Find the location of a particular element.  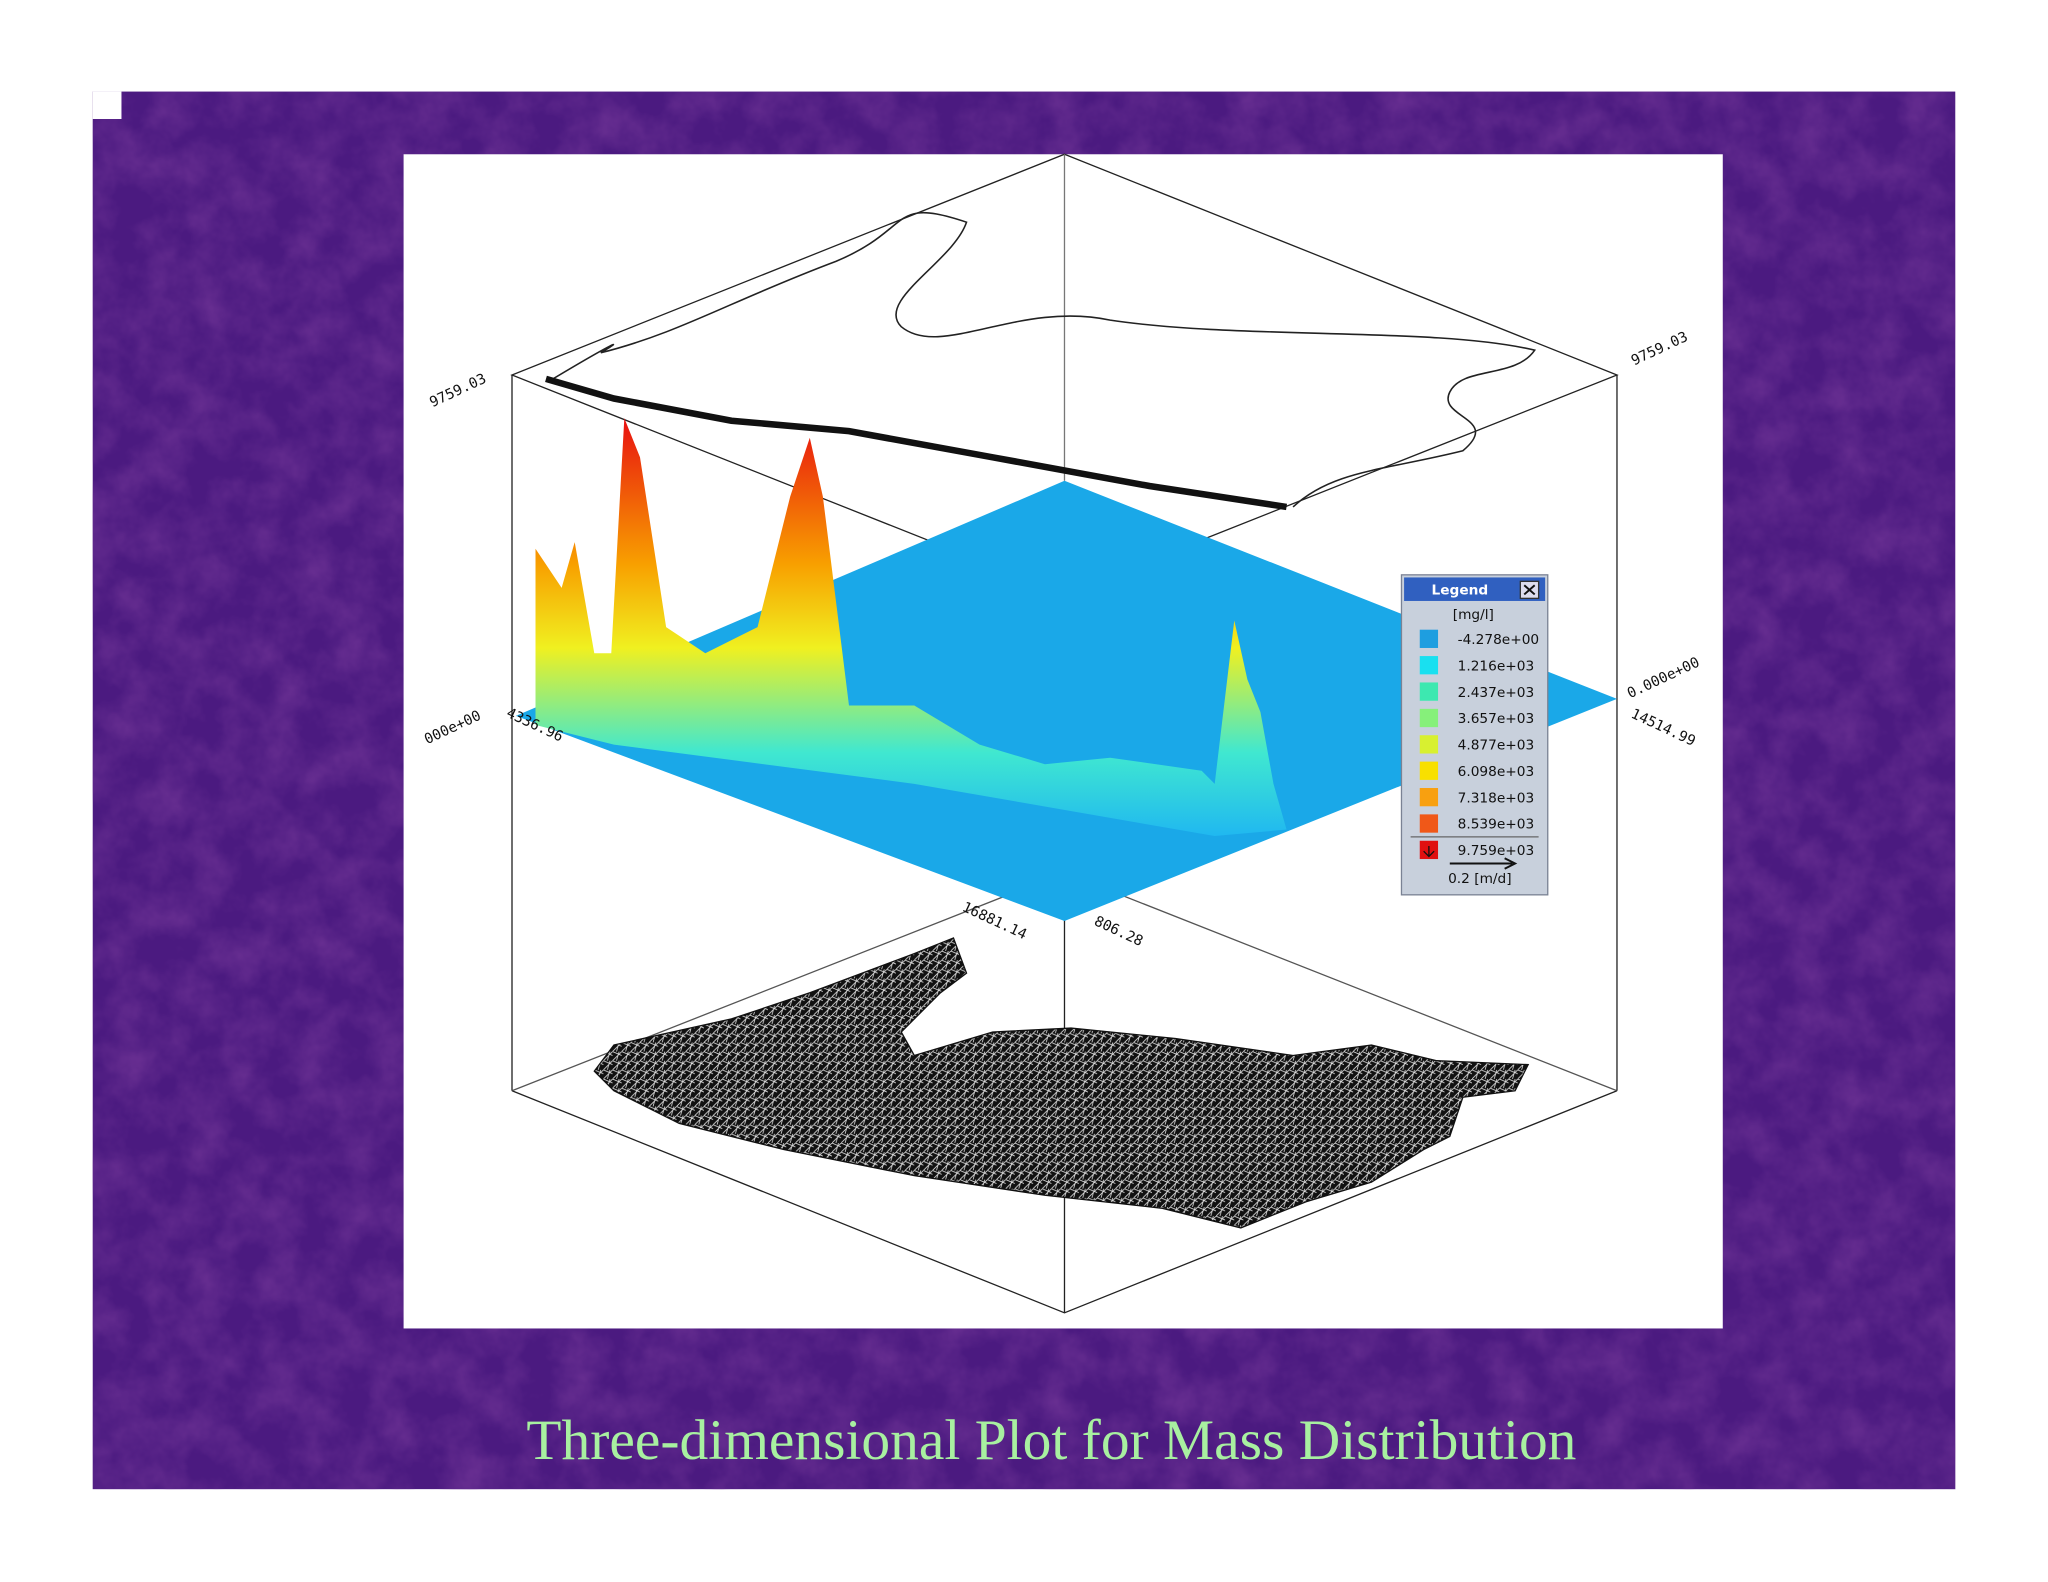

corner-notch is located at coordinates (107, 105).